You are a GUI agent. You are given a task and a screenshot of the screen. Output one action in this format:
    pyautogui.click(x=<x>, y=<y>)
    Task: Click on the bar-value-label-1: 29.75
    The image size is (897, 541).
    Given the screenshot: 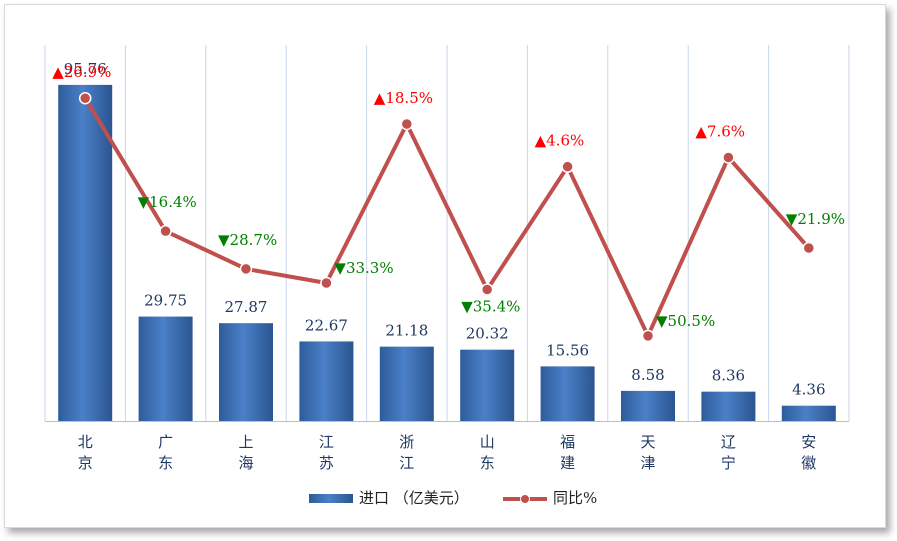 What is the action you would take?
    pyautogui.click(x=165, y=301)
    